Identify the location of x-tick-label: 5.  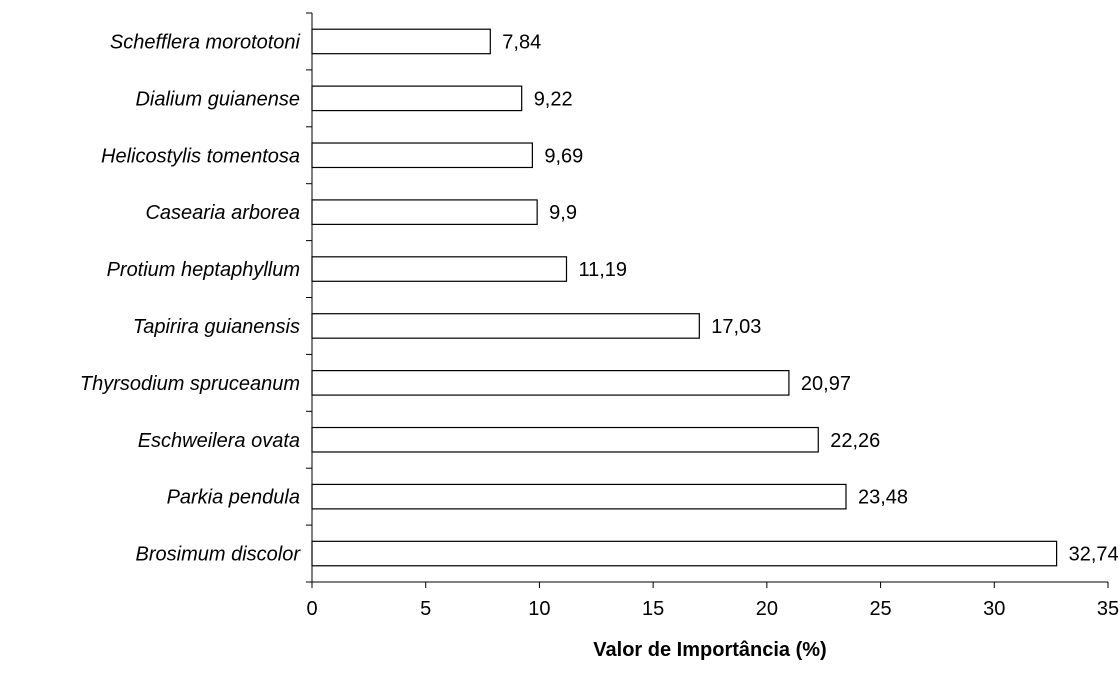
(425, 609).